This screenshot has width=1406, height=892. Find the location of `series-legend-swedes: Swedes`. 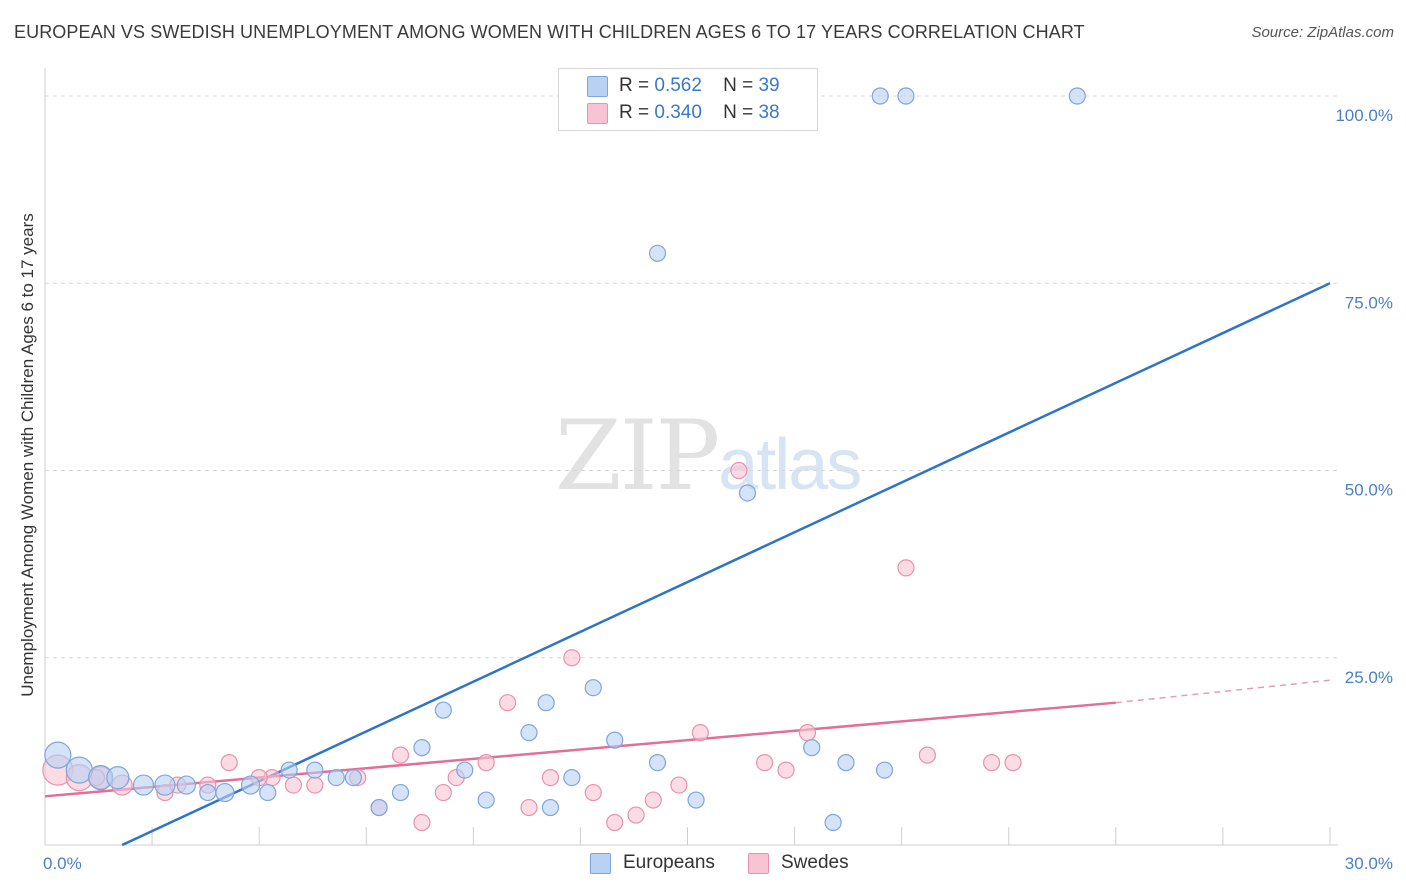

series-legend-swedes: Swedes is located at coordinates (798, 863).